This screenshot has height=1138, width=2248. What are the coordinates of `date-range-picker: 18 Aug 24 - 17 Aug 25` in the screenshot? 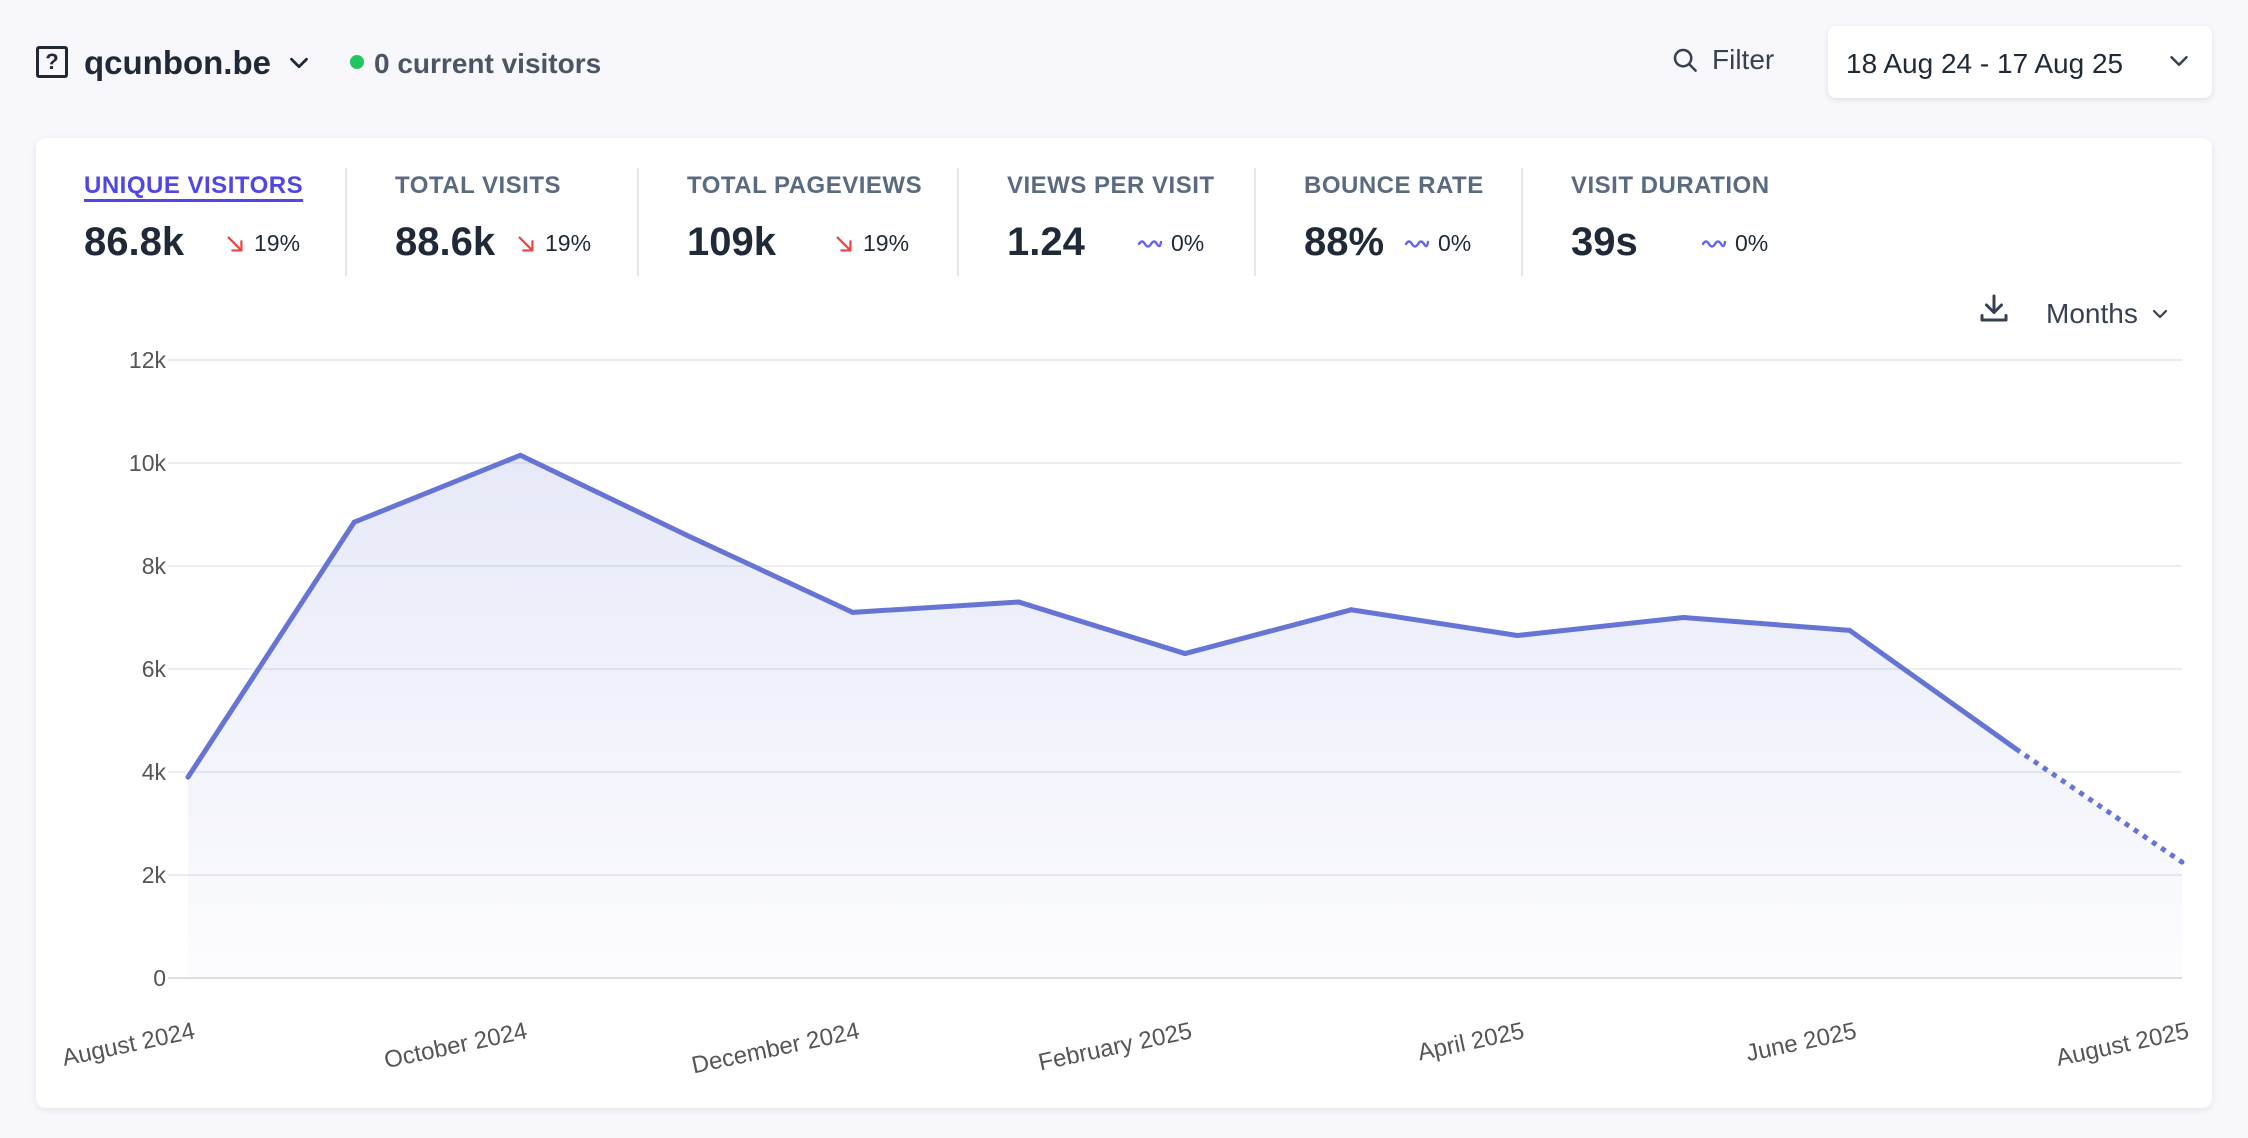 It's located at (2020, 62).